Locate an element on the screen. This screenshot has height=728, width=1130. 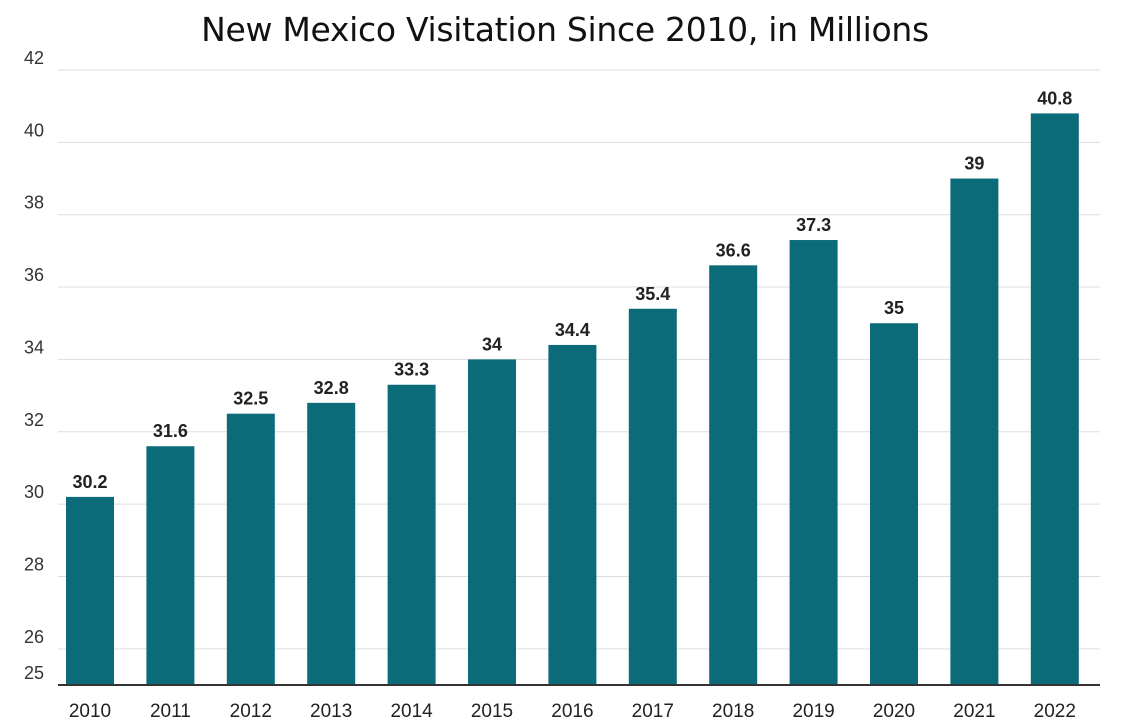
y-tick-label: 38 is located at coordinates (34, 203).